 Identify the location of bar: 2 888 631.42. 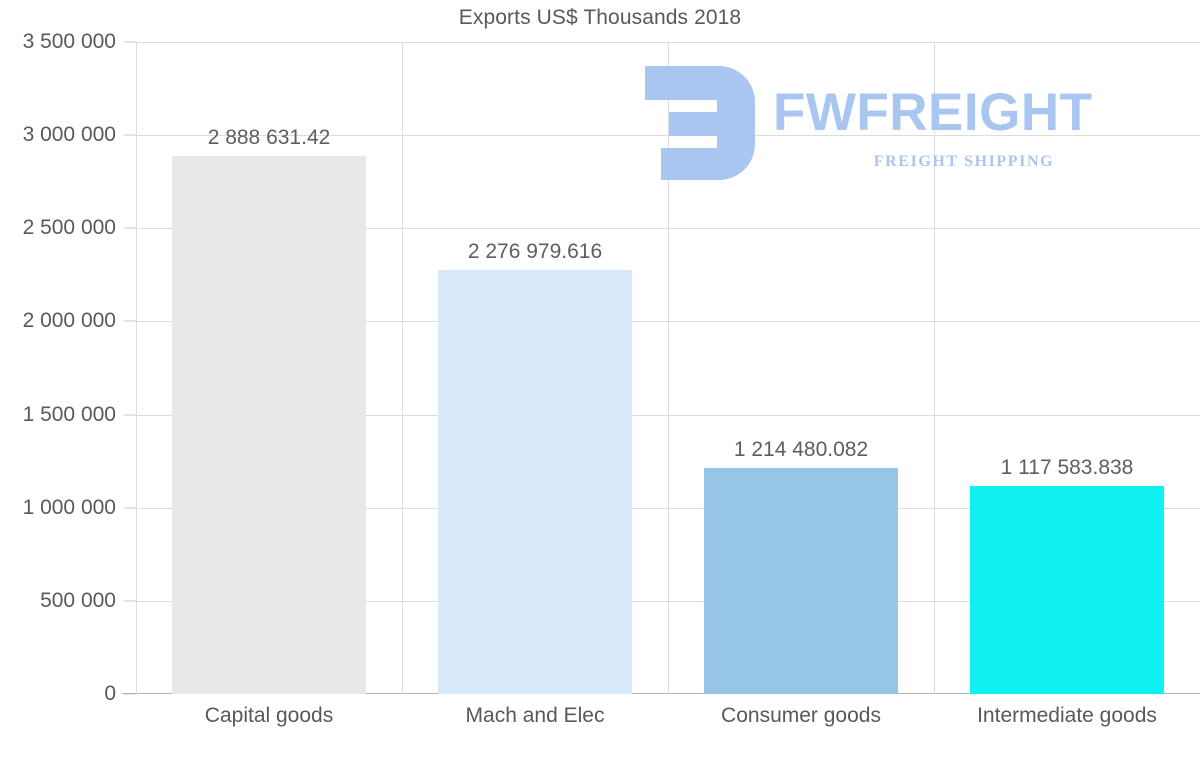
(269, 410).